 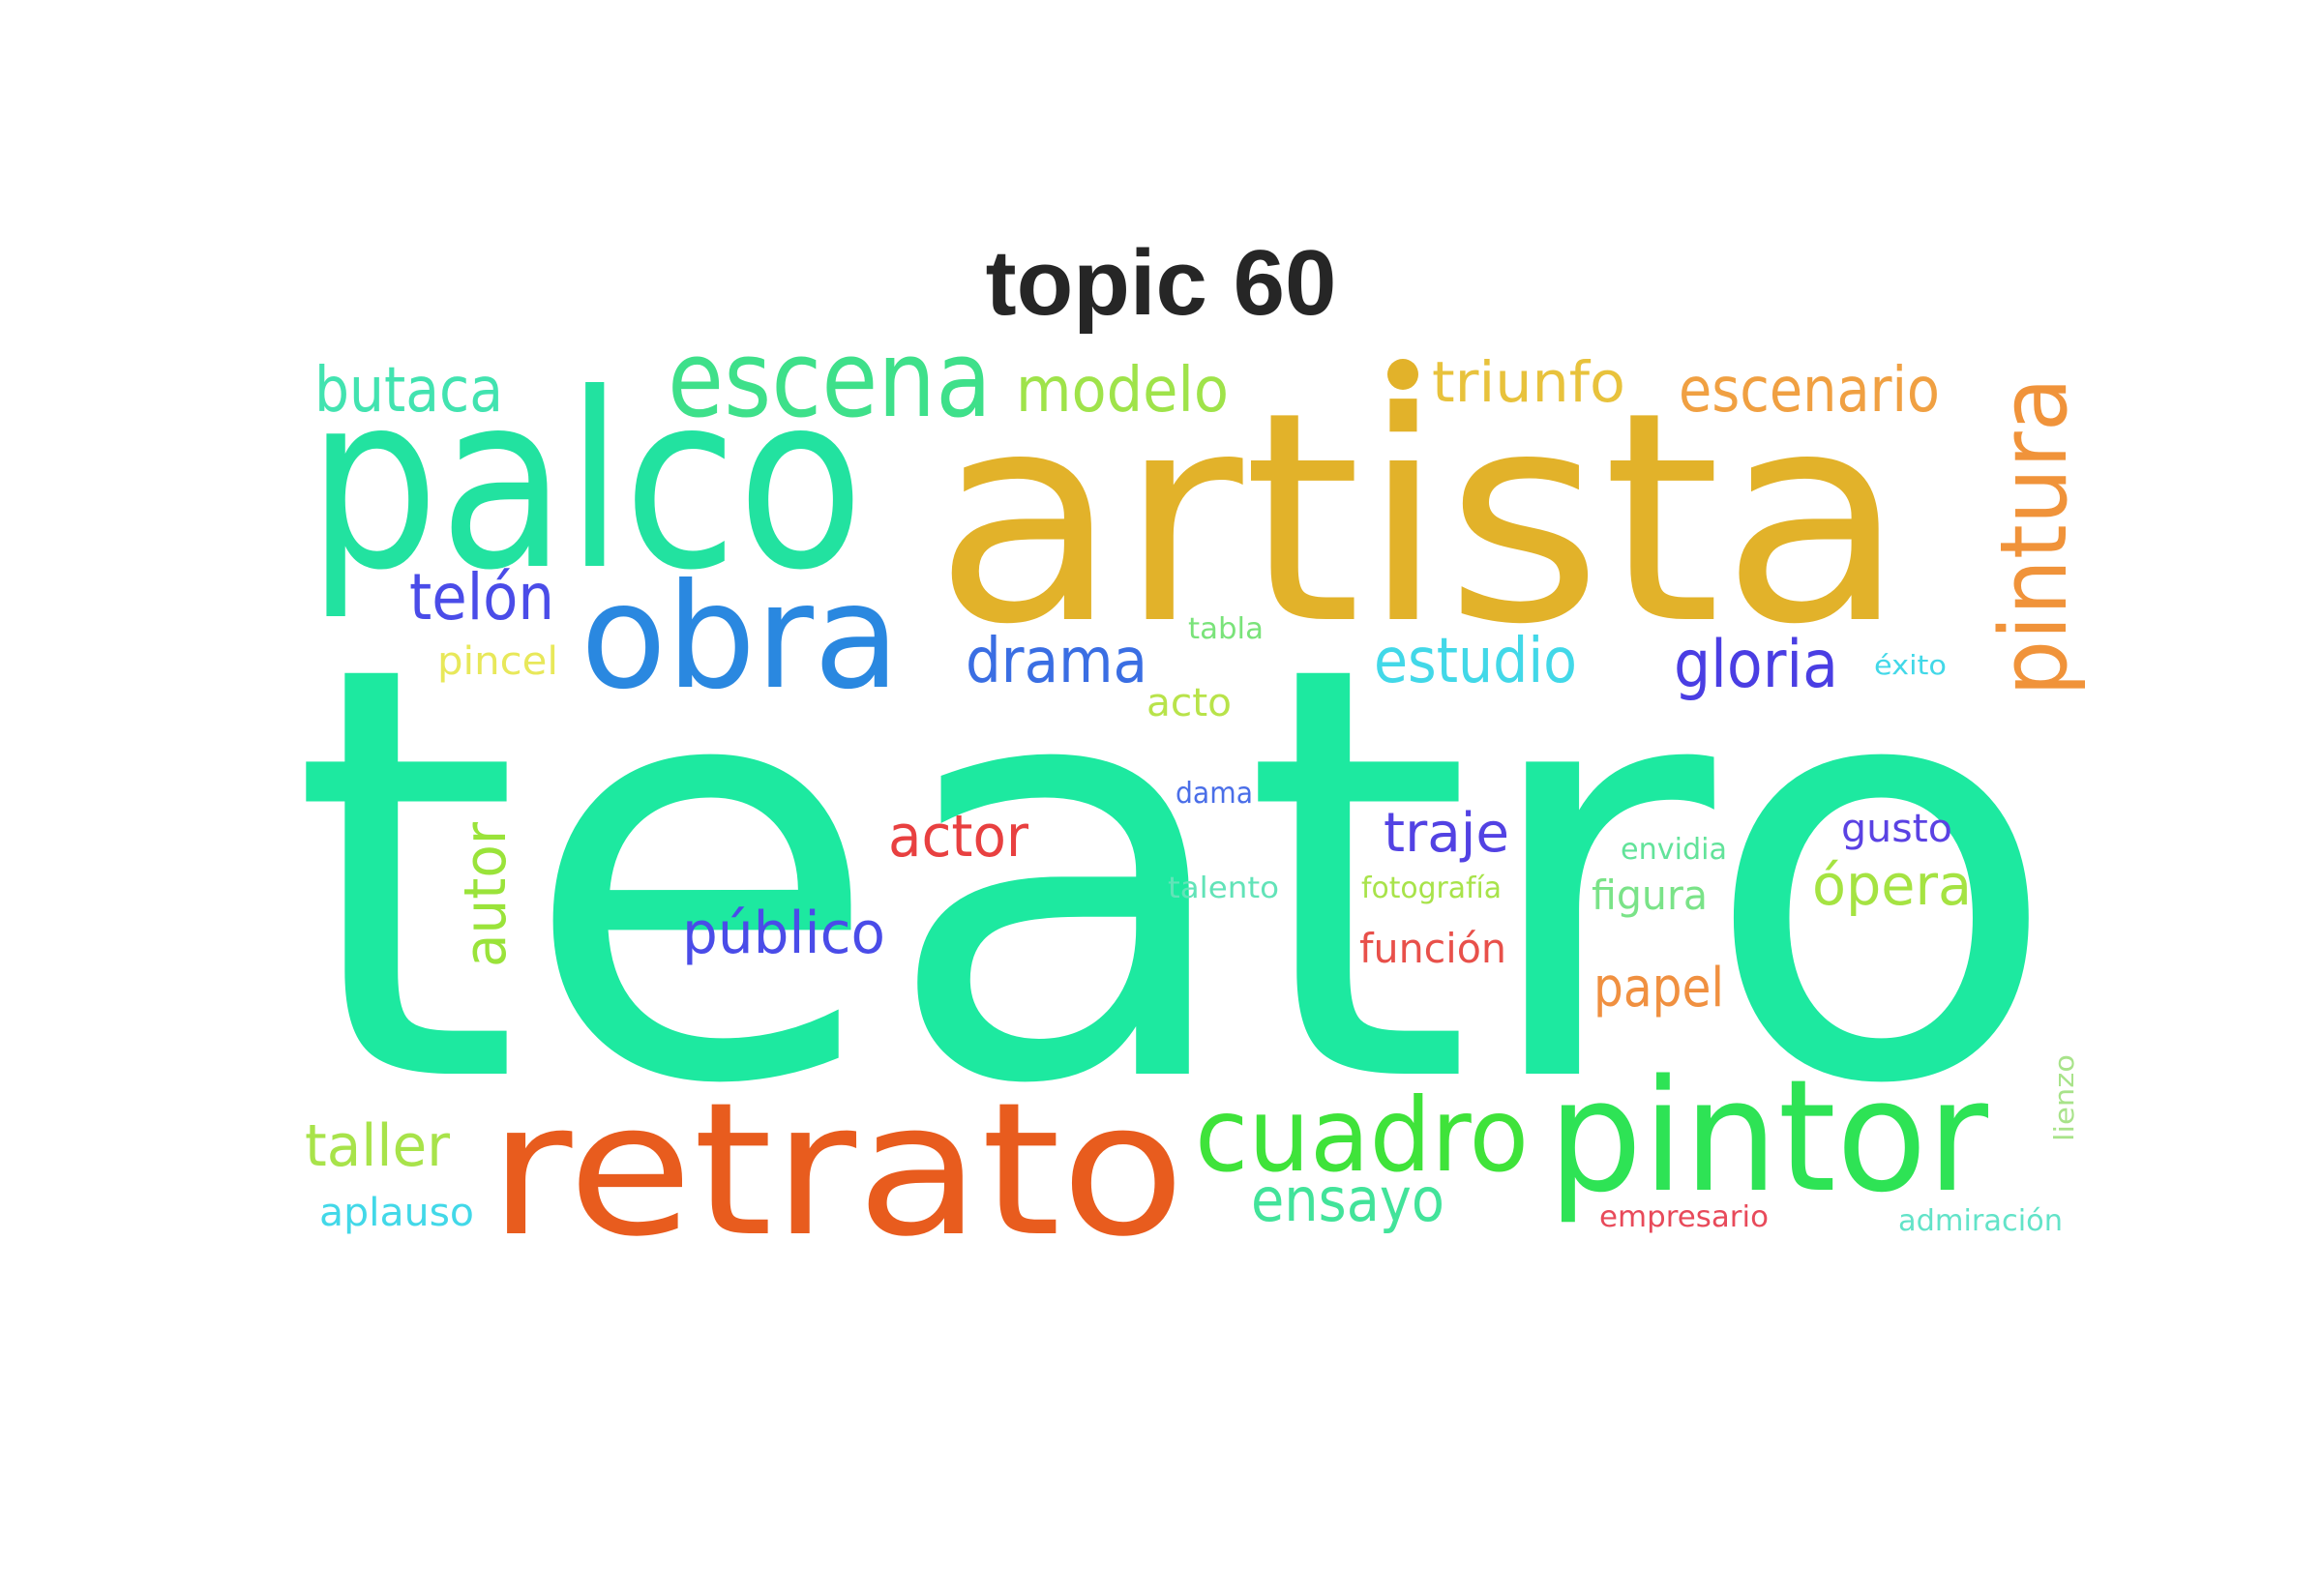 What do you see at coordinates (1122, 391) in the screenshot?
I see `word-modelo: modelo` at bounding box center [1122, 391].